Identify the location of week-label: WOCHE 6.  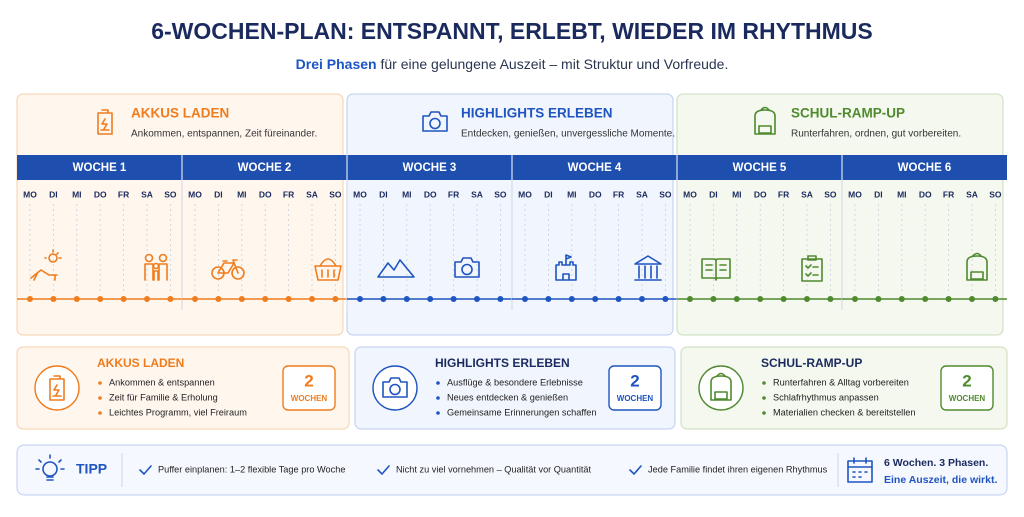
(925, 168).